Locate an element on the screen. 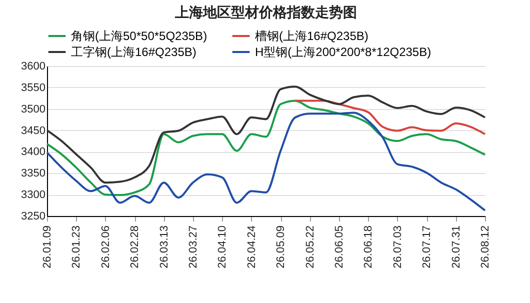  chart-title: 上海地区型材价格指数走势图 is located at coordinates (265, 12).